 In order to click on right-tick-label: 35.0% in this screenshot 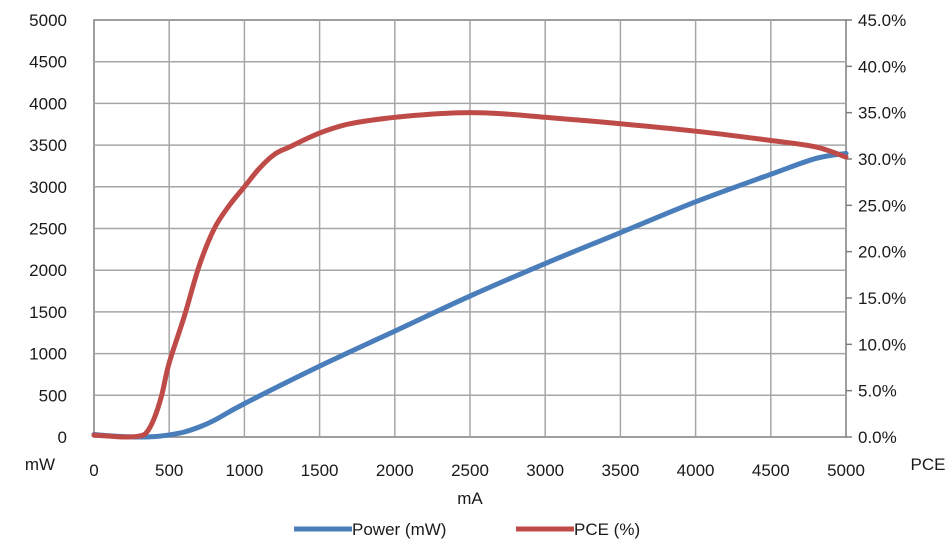, I will do `click(882, 113)`.